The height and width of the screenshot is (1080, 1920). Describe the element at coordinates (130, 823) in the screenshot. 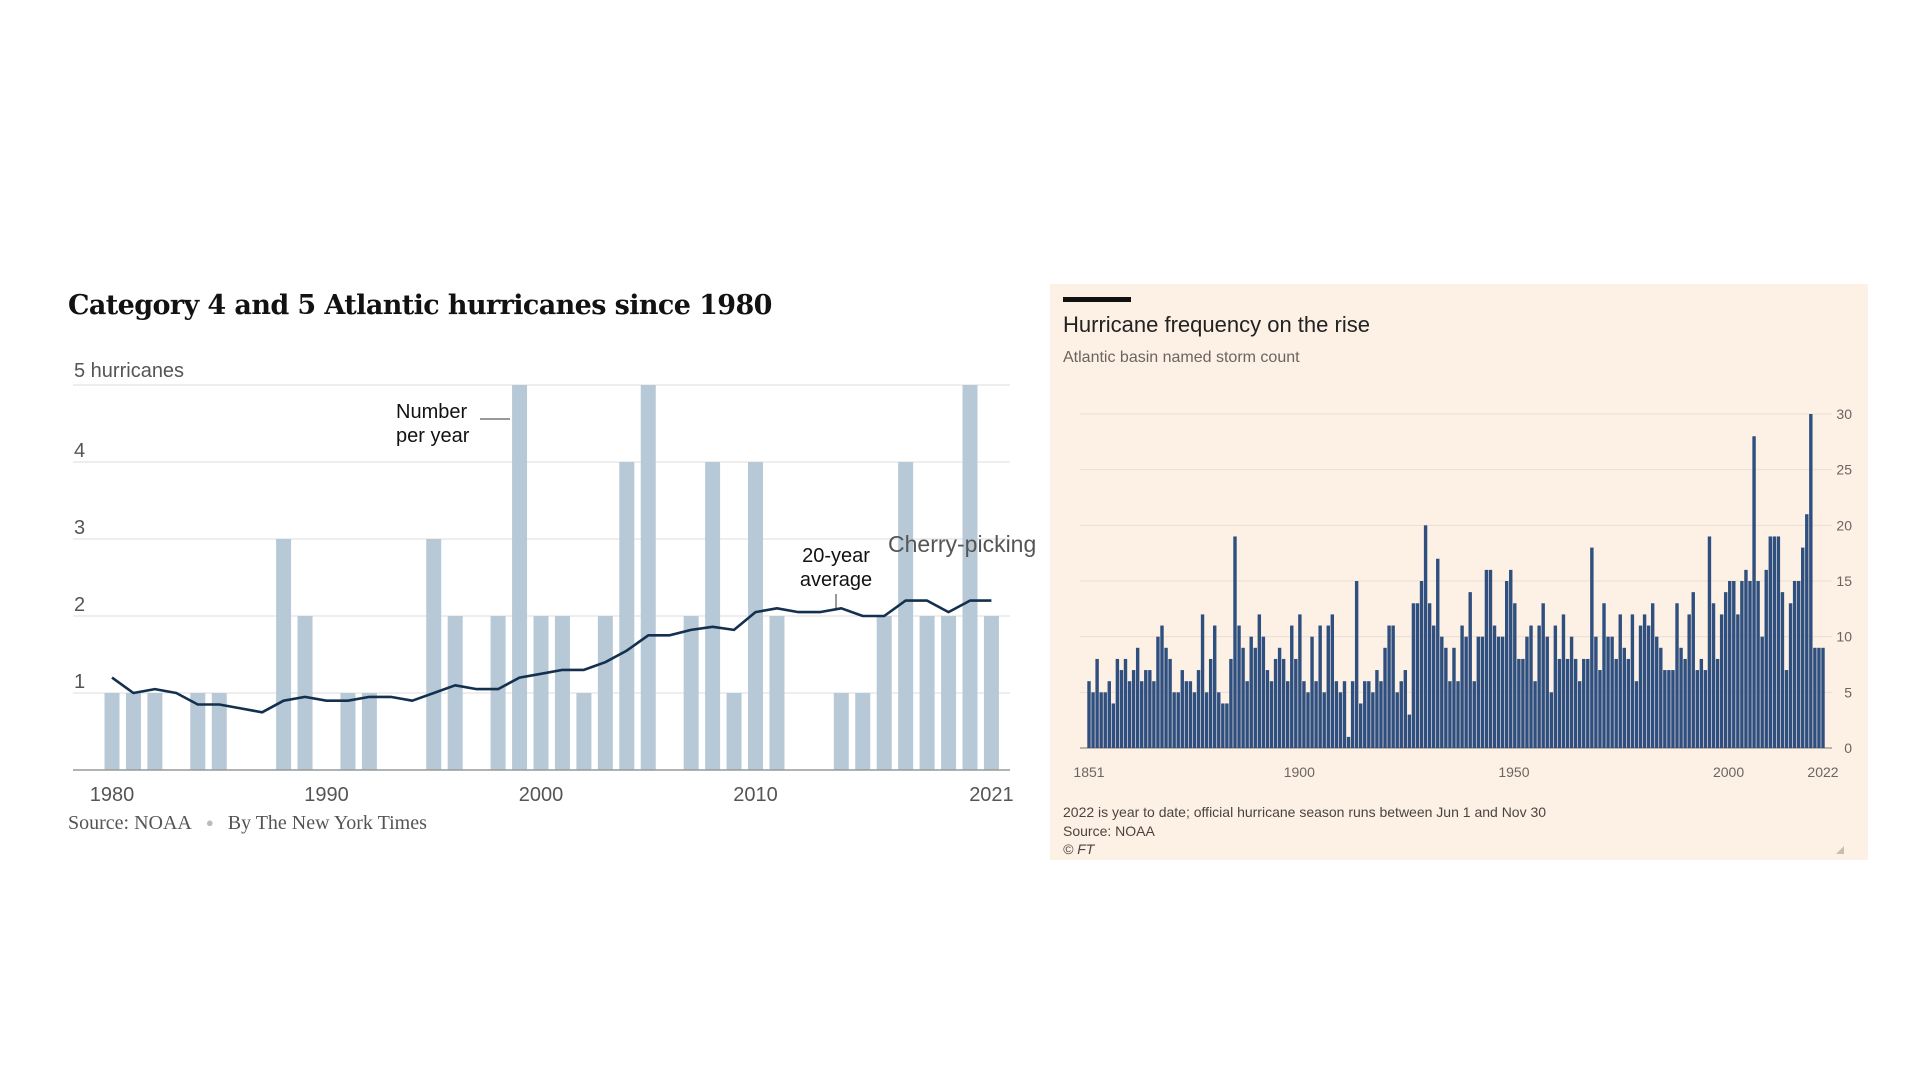

I see `nyt-source: Source: NOAA` at that location.